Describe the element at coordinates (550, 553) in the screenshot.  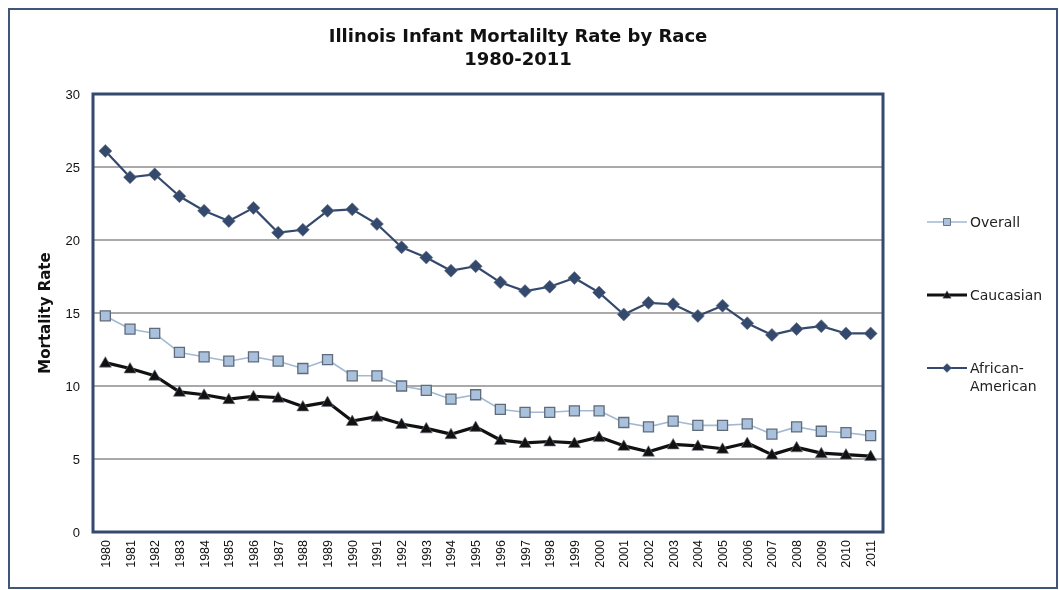
I see `x-tick-label: 1998` at that location.